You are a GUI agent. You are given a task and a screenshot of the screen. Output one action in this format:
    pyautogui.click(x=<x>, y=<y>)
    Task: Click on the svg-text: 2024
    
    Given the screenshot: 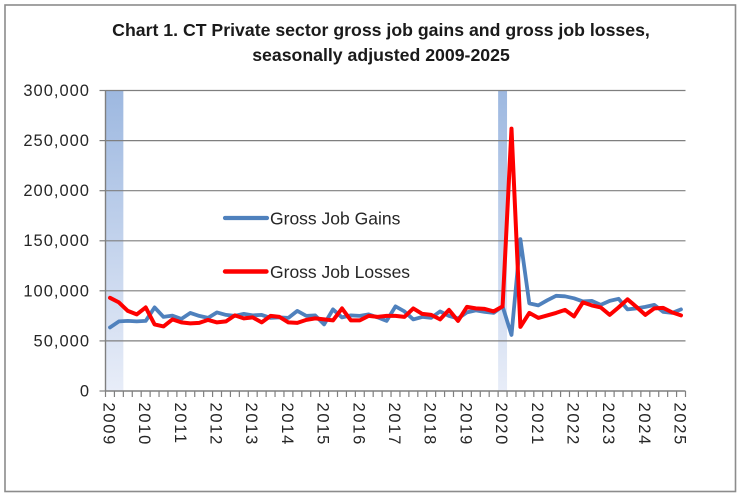 What is the action you would take?
    pyautogui.click(x=644, y=425)
    